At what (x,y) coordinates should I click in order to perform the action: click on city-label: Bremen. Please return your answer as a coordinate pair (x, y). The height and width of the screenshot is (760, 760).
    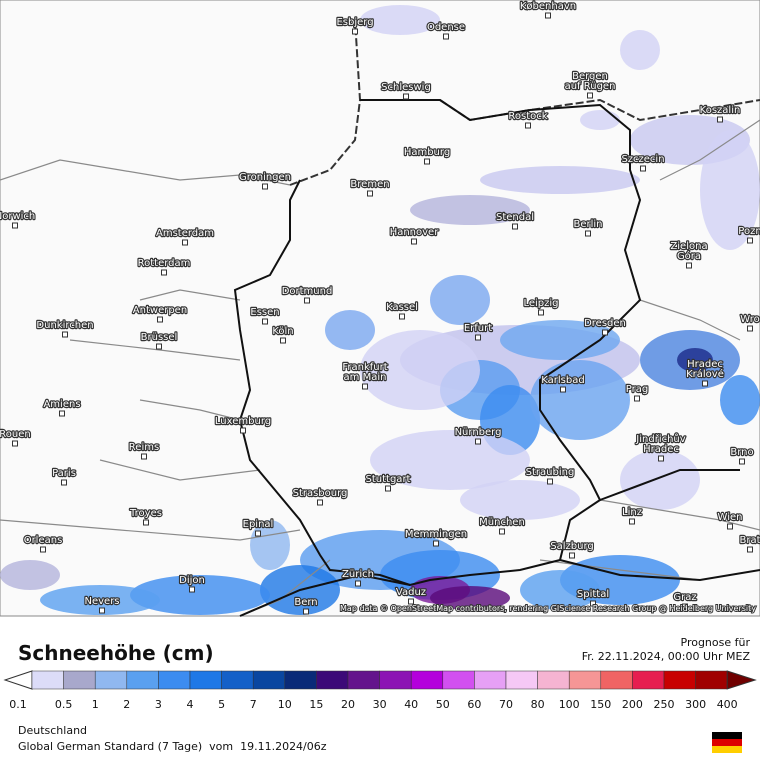
    Looking at the image, I should click on (369, 184).